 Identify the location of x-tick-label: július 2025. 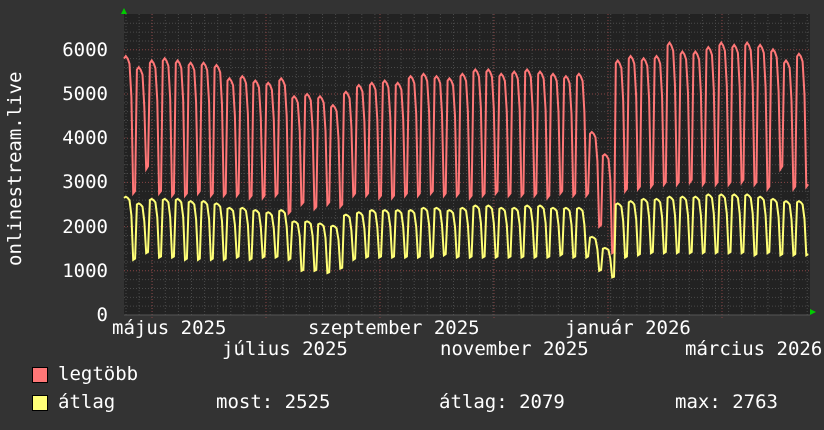
(285, 349).